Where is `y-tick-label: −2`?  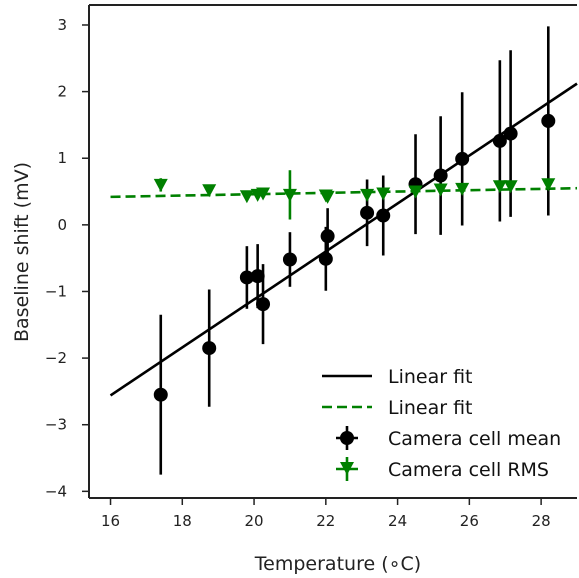
y-tick-label: −2 is located at coordinates (56, 358).